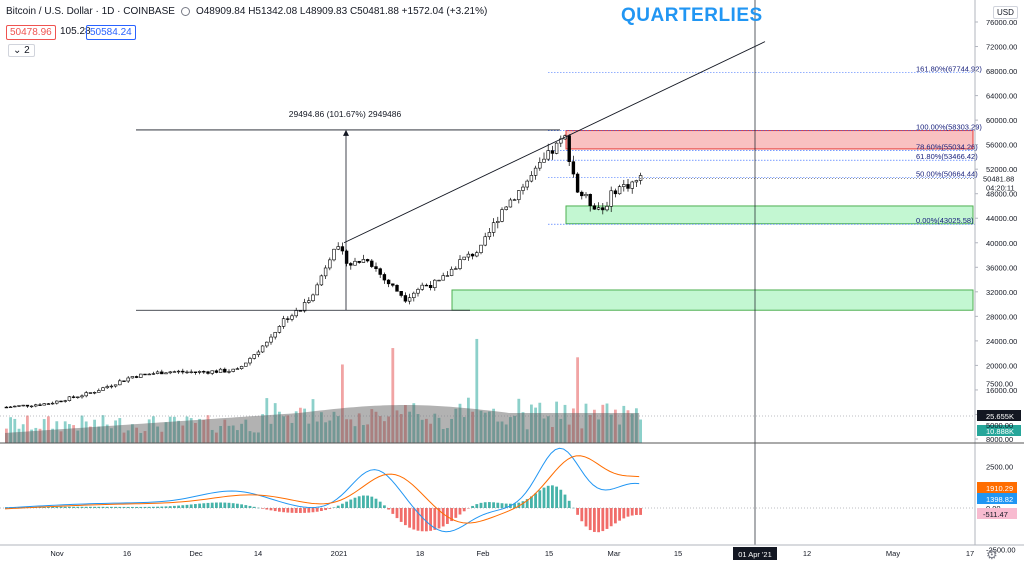 This screenshot has width=1024, height=565. I want to click on signal-line, so click(322, 489).